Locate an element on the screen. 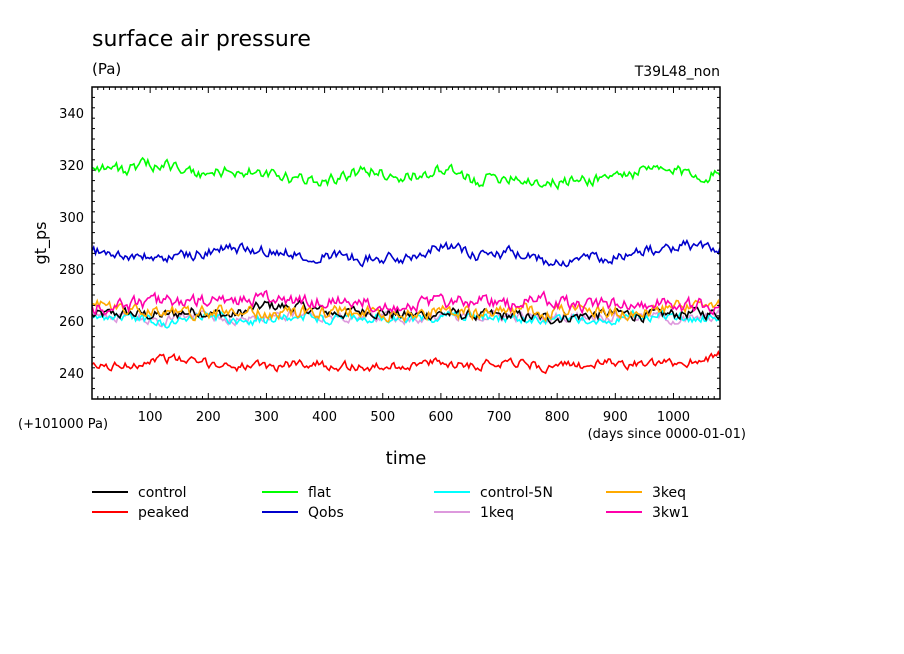  y-tick-label: 300 is located at coordinates (71, 218).